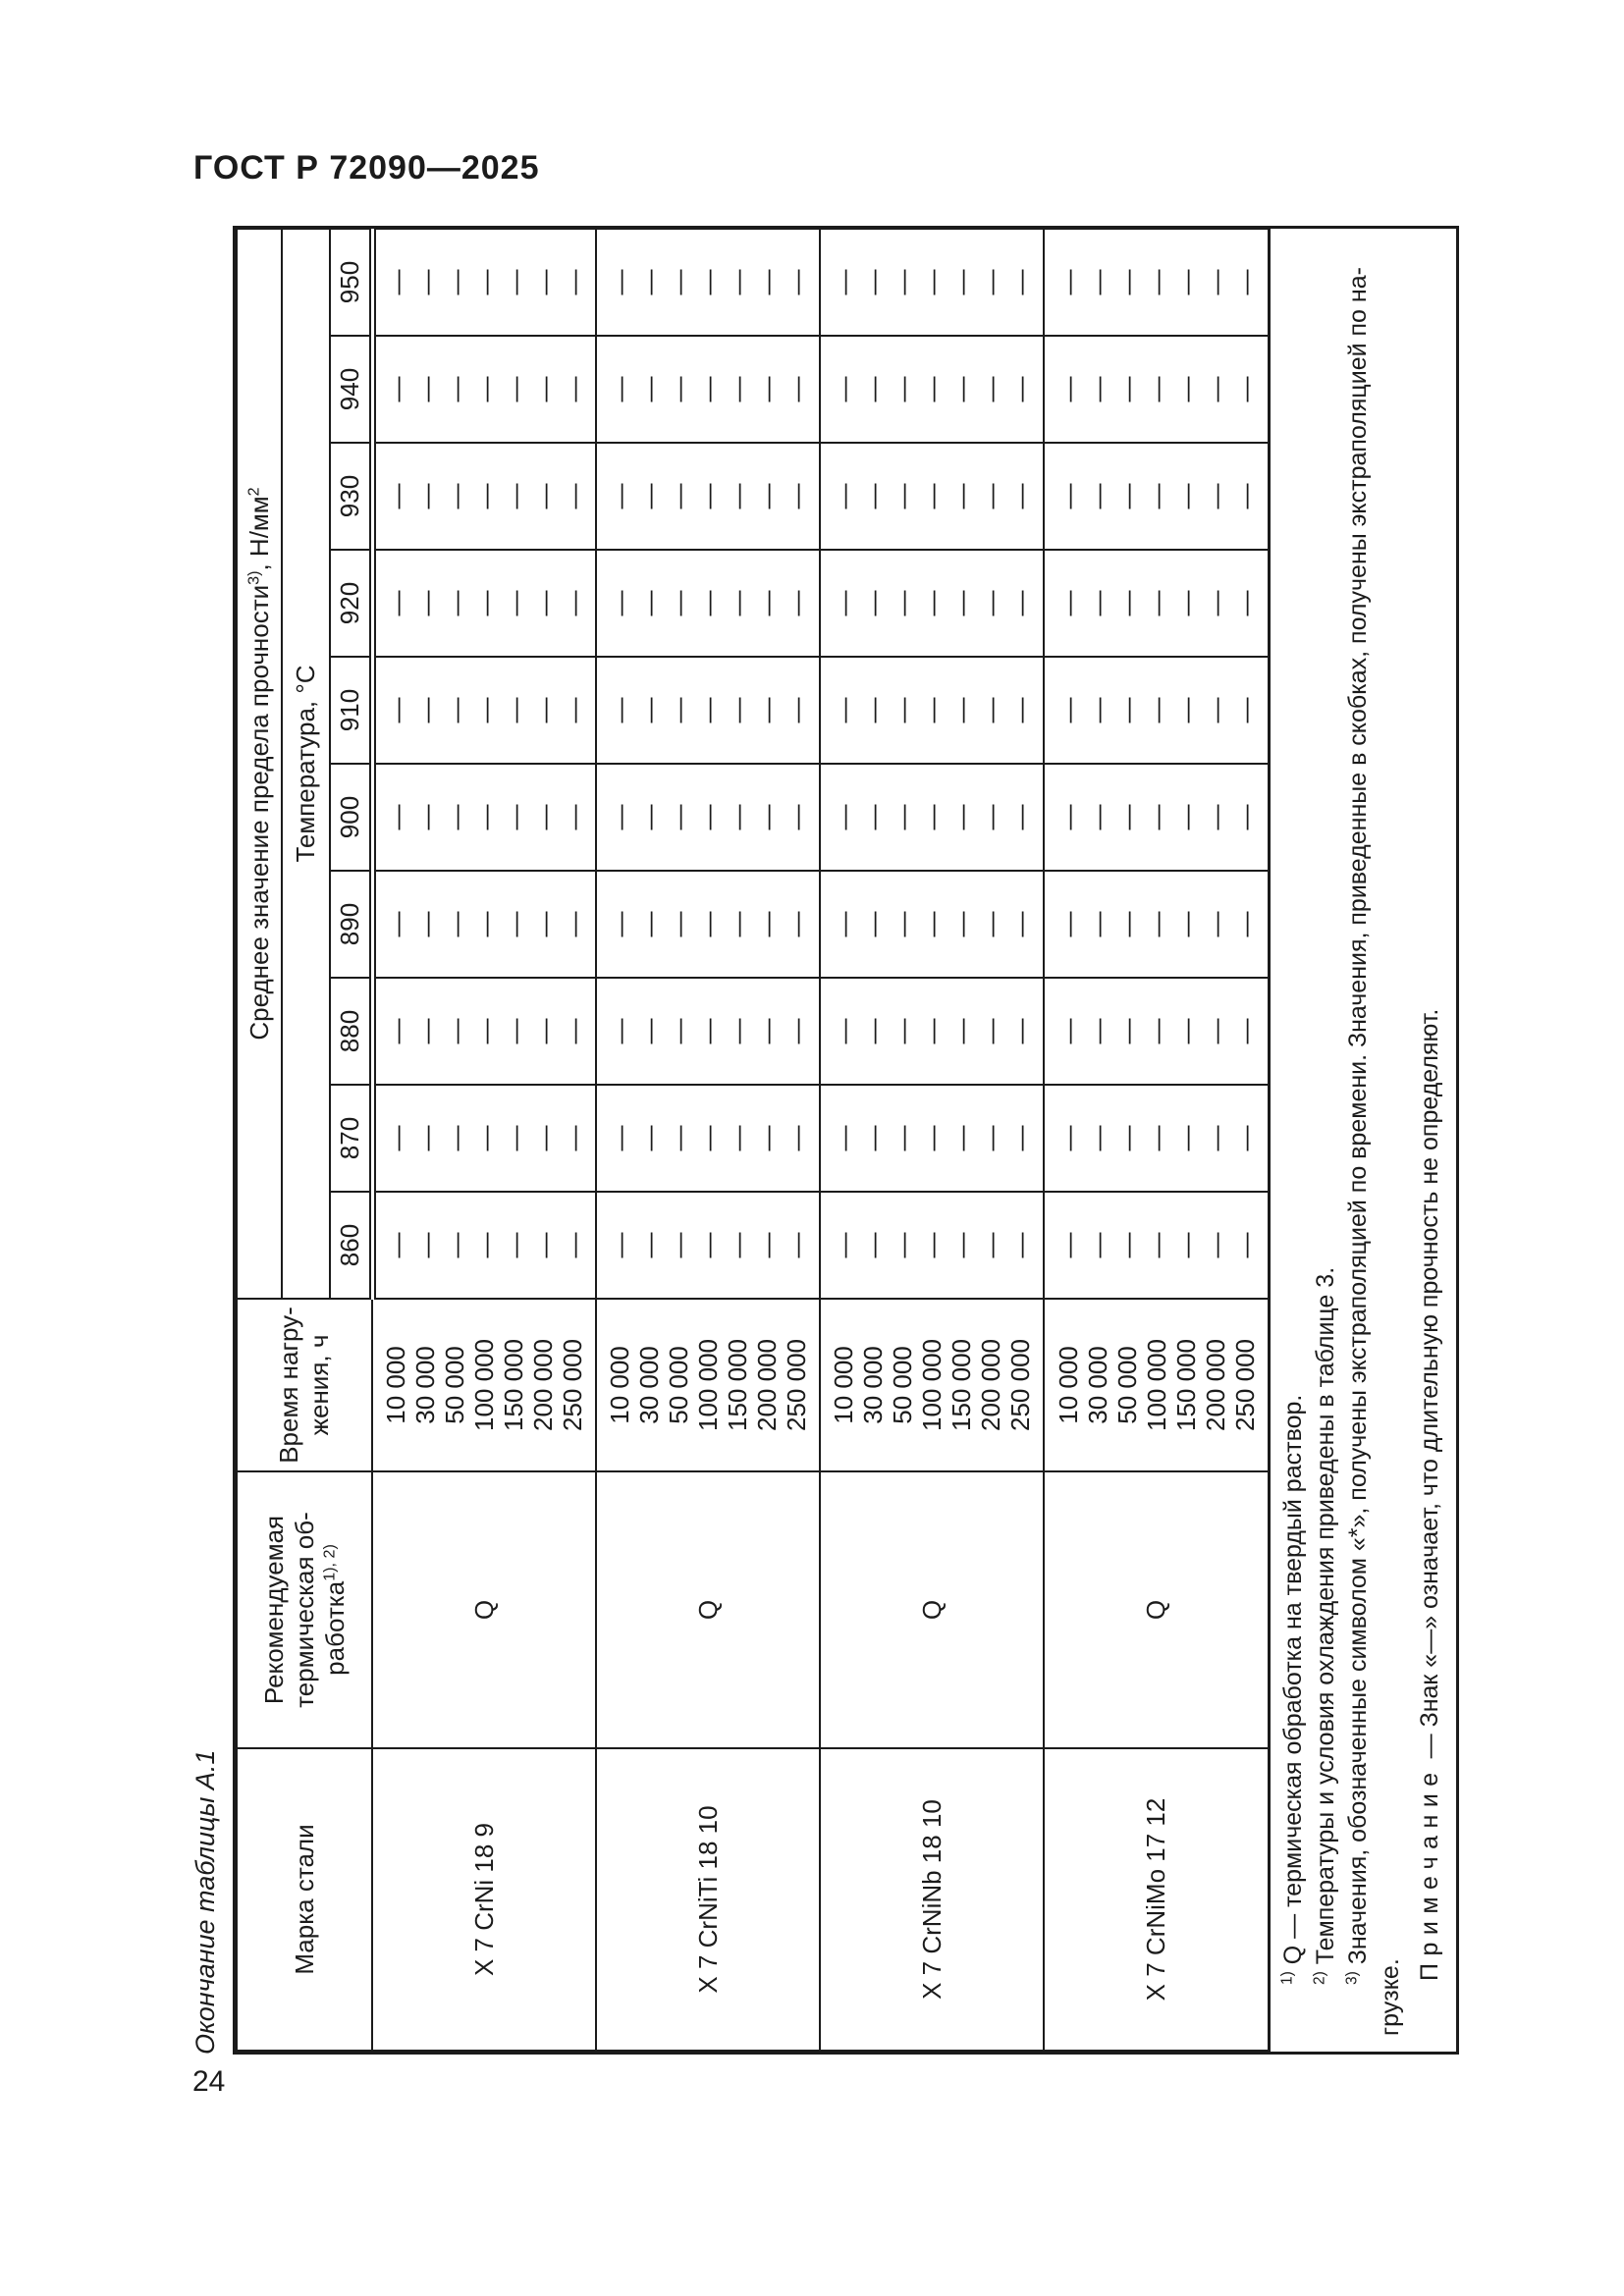 The width and height of the screenshot is (1624, 2296). I want to click on load-time-value: 150 000, so click(1185, 1385).